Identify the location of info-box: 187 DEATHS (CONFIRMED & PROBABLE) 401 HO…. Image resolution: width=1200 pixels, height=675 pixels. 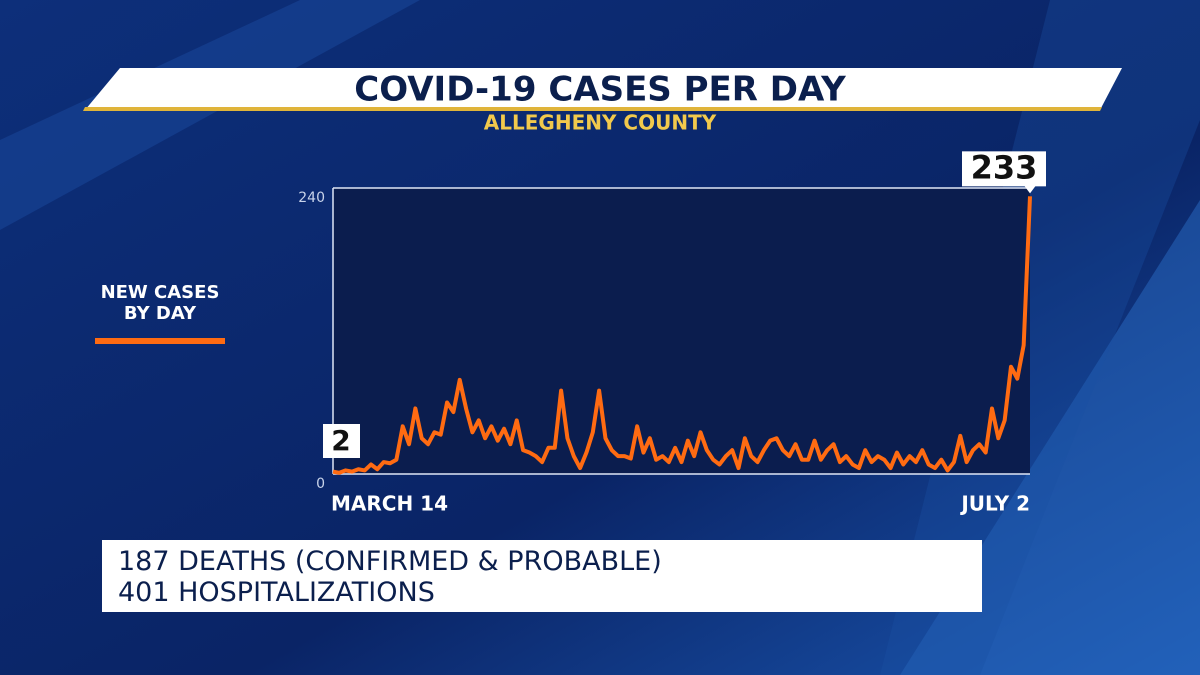
(542, 576).